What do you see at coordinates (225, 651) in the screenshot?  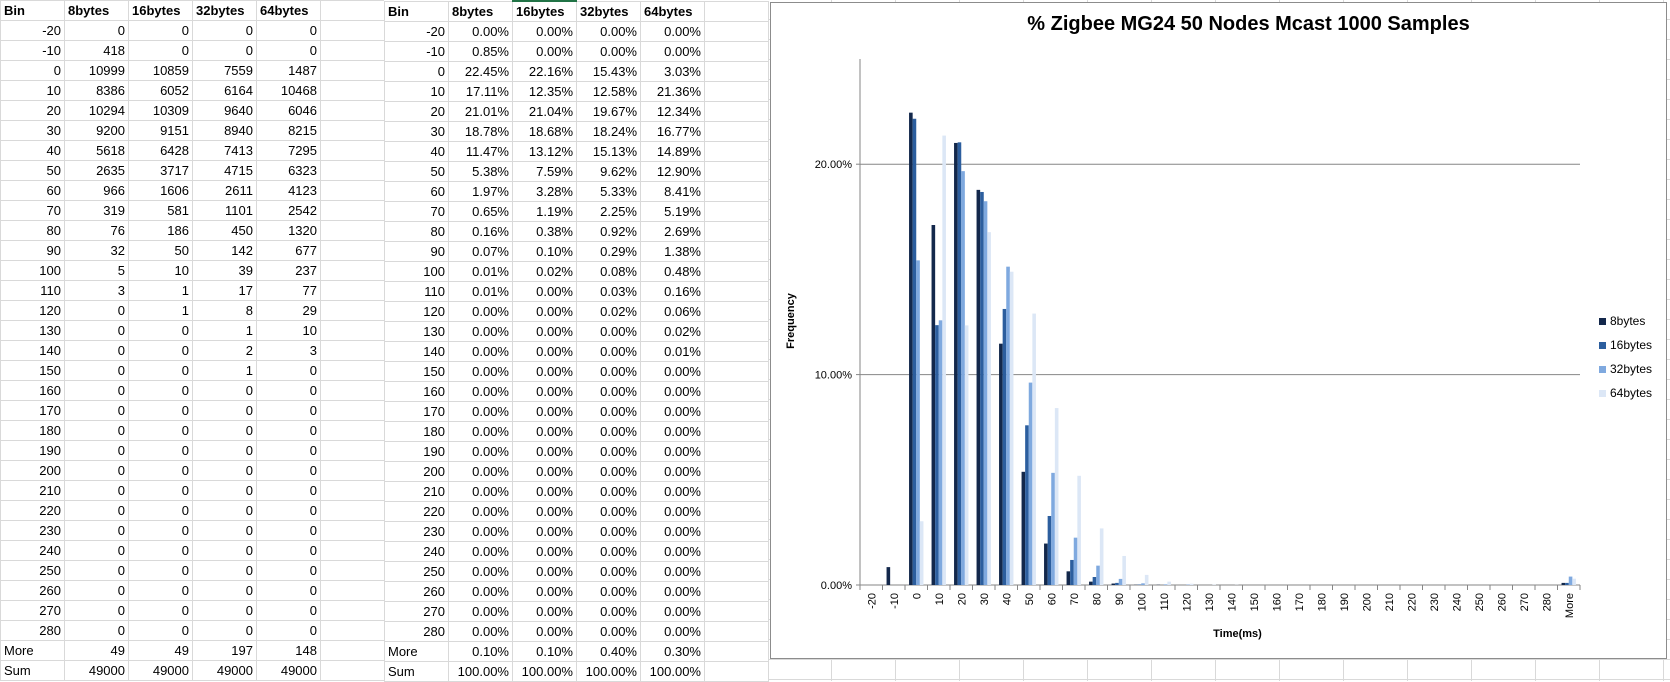 I see `value-cell: 197` at bounding box center [225, 651].